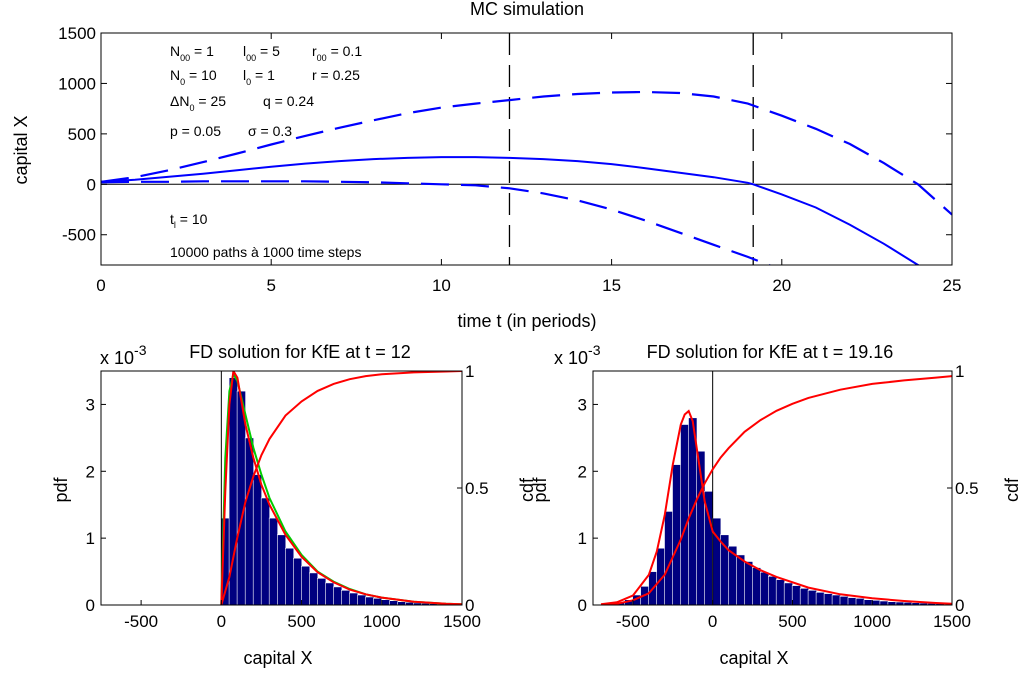 Image resolution: width=1024 pixels, height=673 pixels. What do you see at coordinates (79, 235) in the screenshot?
I see `top-ytick-label: -500` at bounding box center [79, 235].